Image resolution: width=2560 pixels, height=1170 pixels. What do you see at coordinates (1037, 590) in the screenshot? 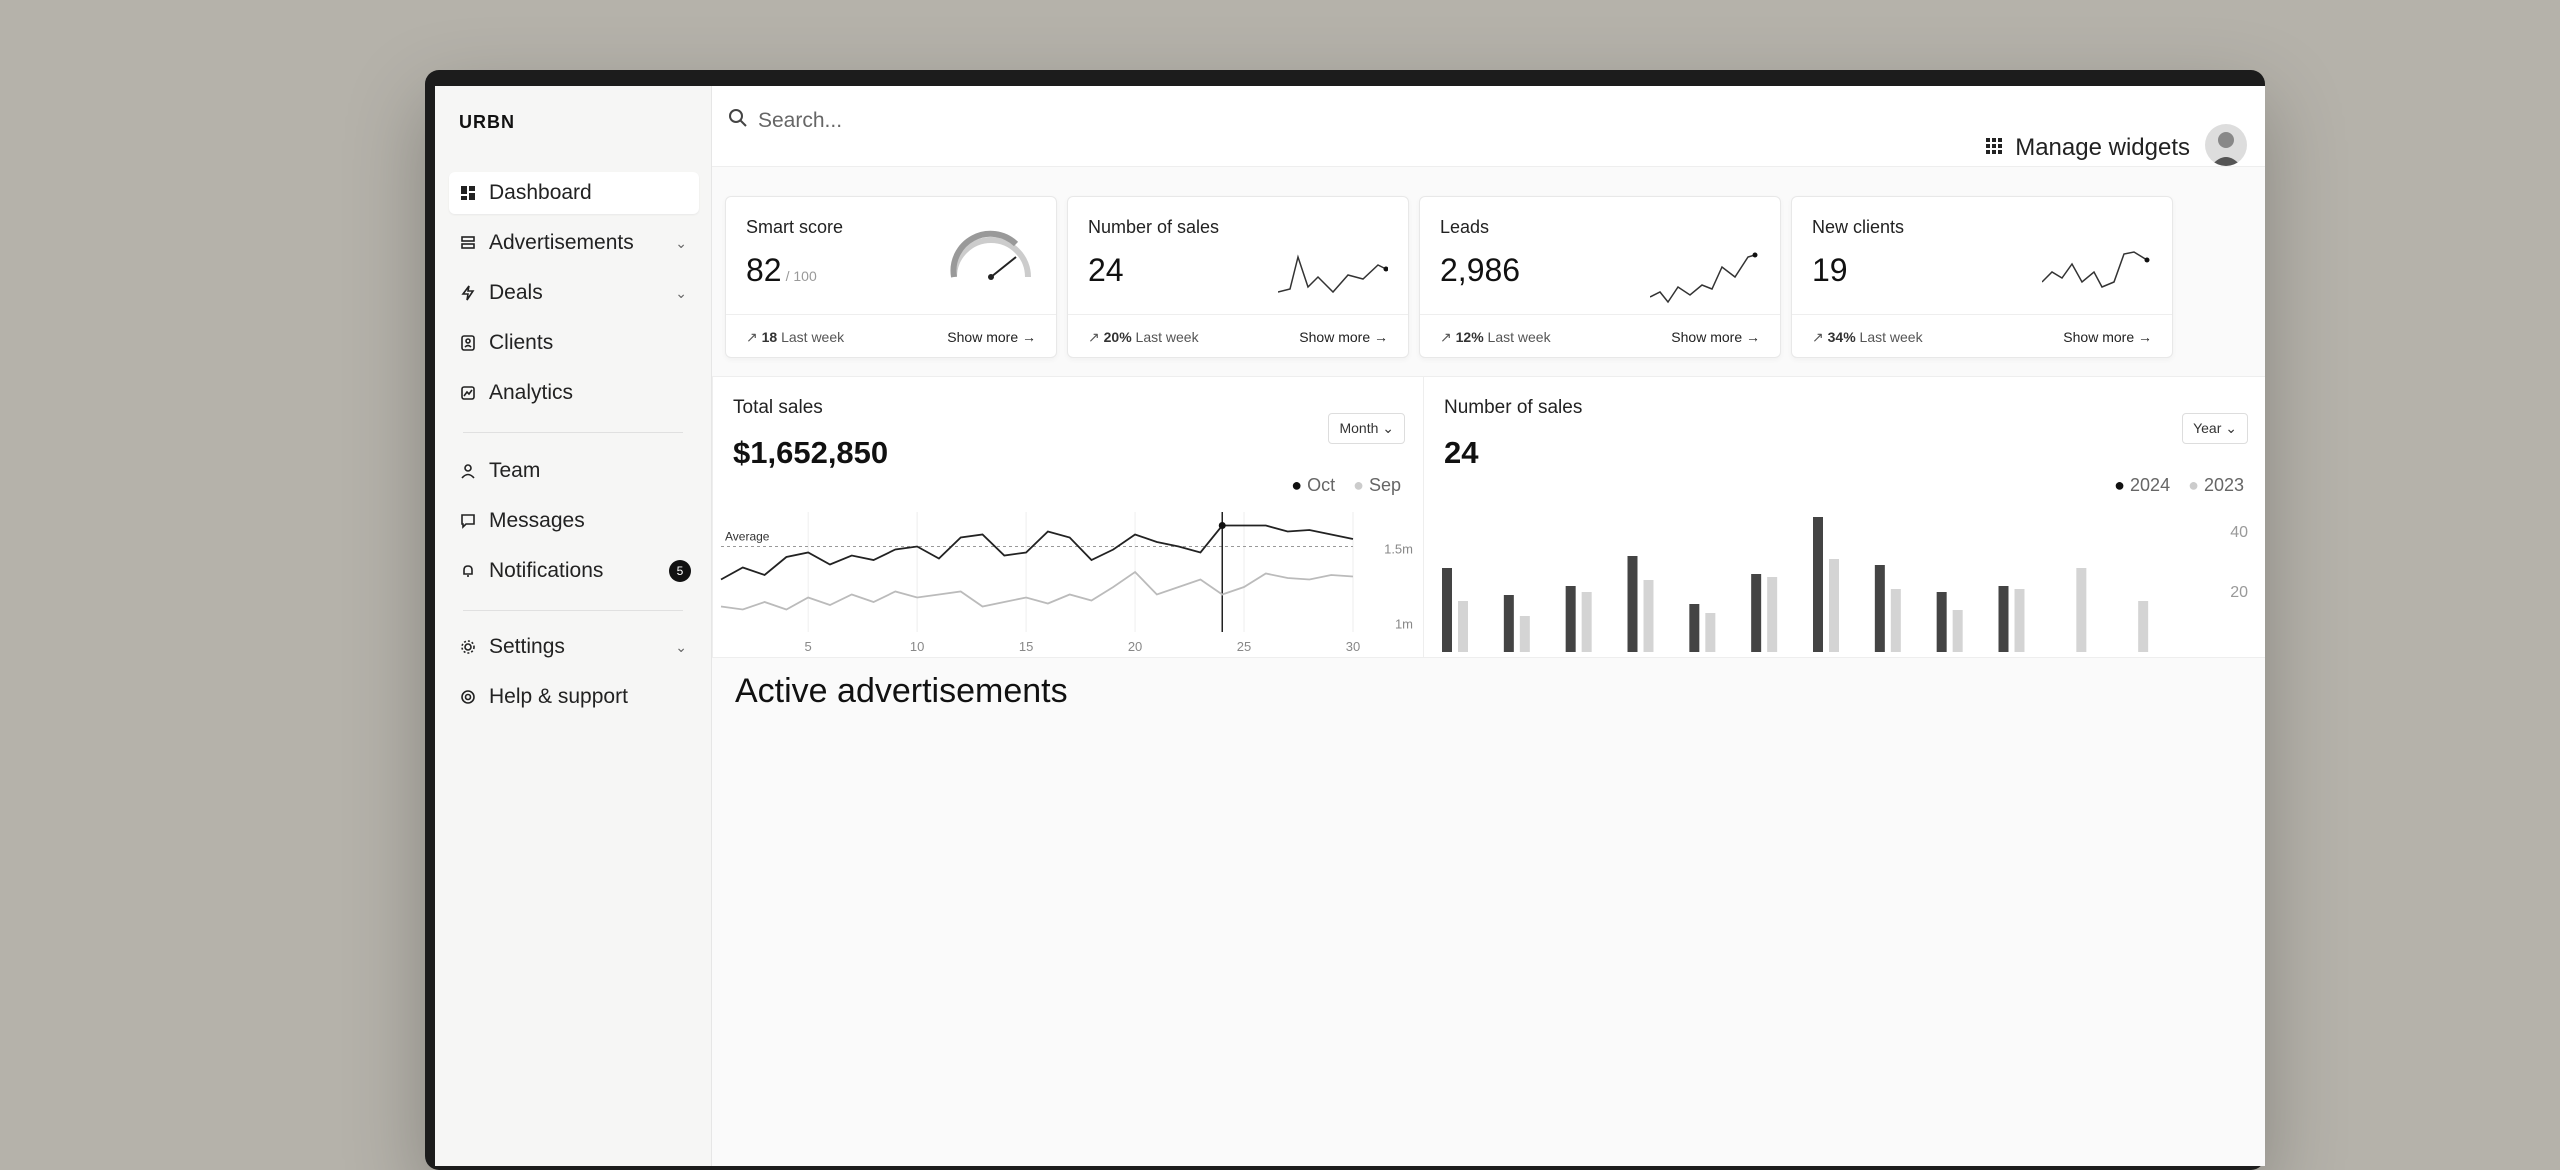
I see `series-line-sep` at bounding box center [1037, 590].